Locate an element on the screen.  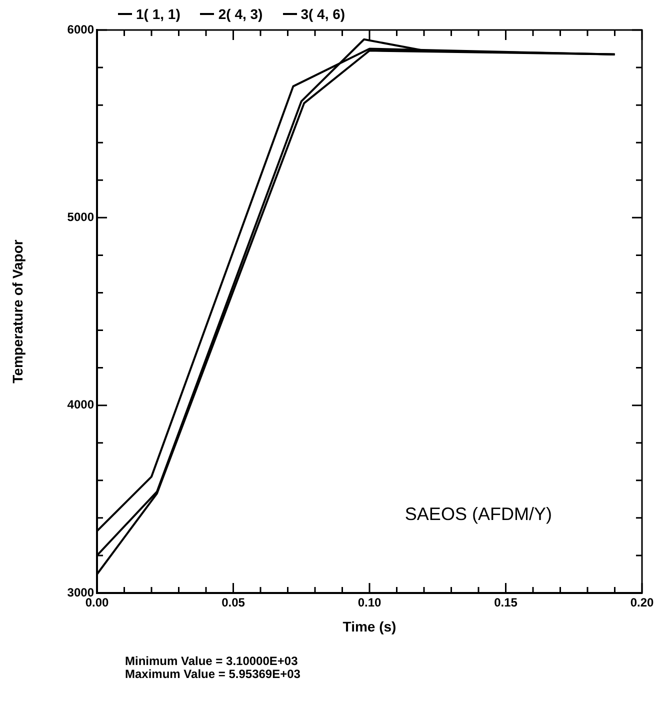
annotation: SAEOS (AFDM/Y) is located at coordinates (478, 514).